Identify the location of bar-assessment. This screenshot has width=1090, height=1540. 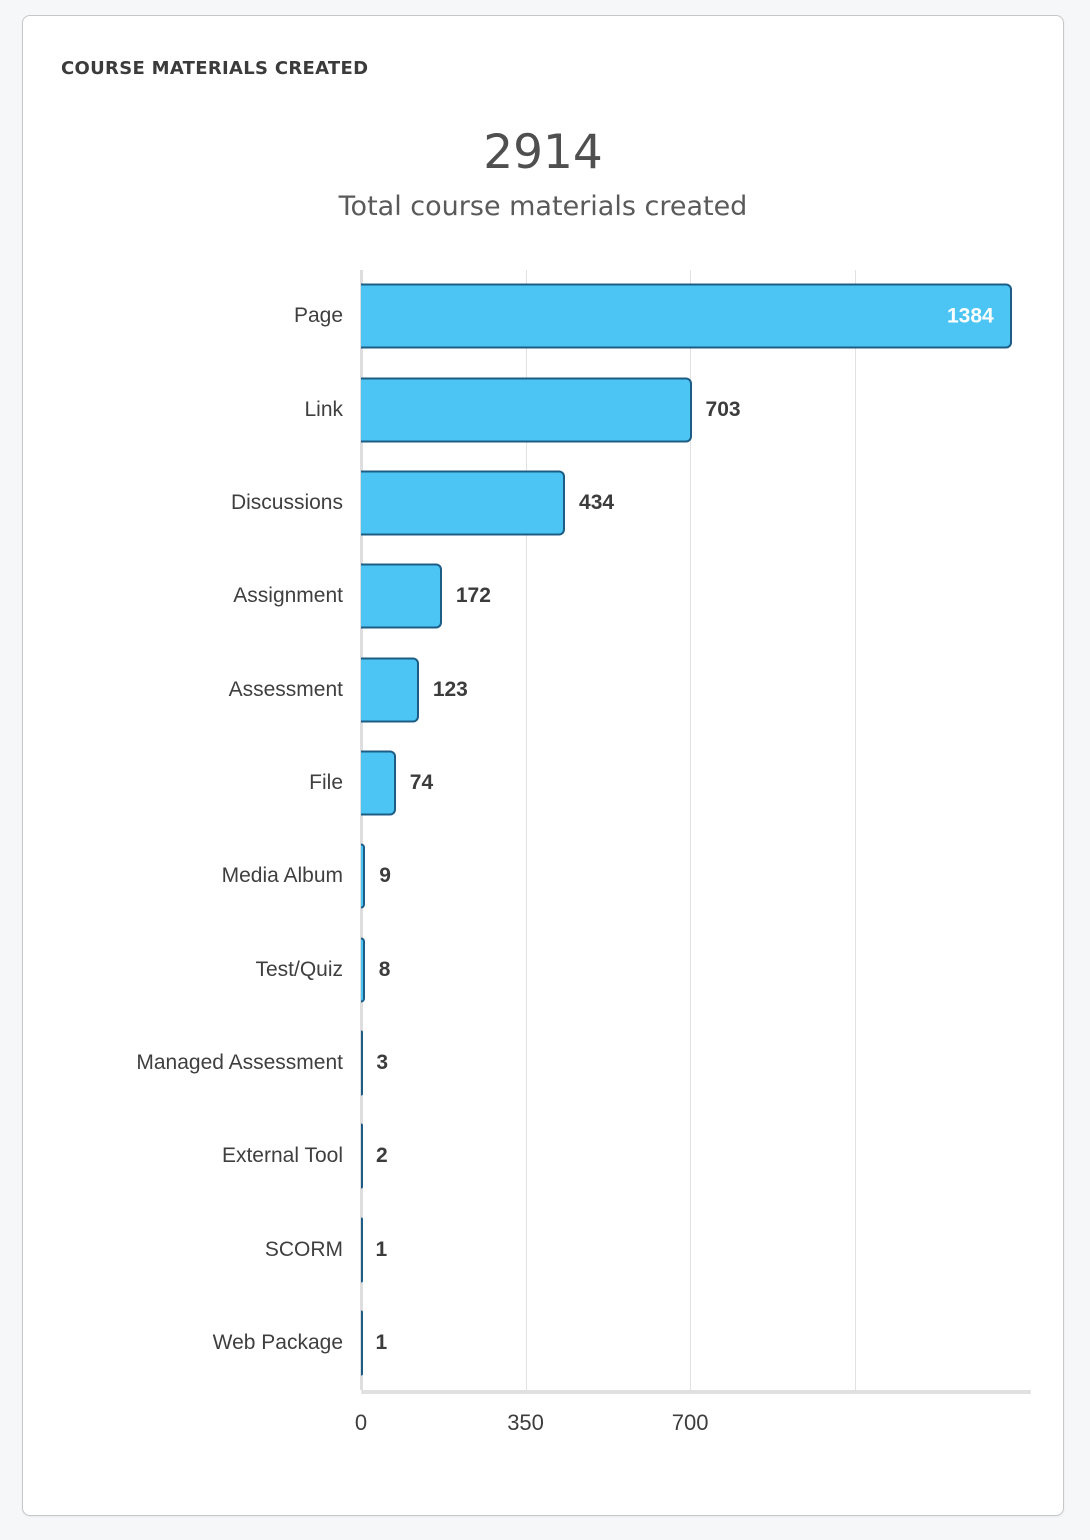
(390, 690).